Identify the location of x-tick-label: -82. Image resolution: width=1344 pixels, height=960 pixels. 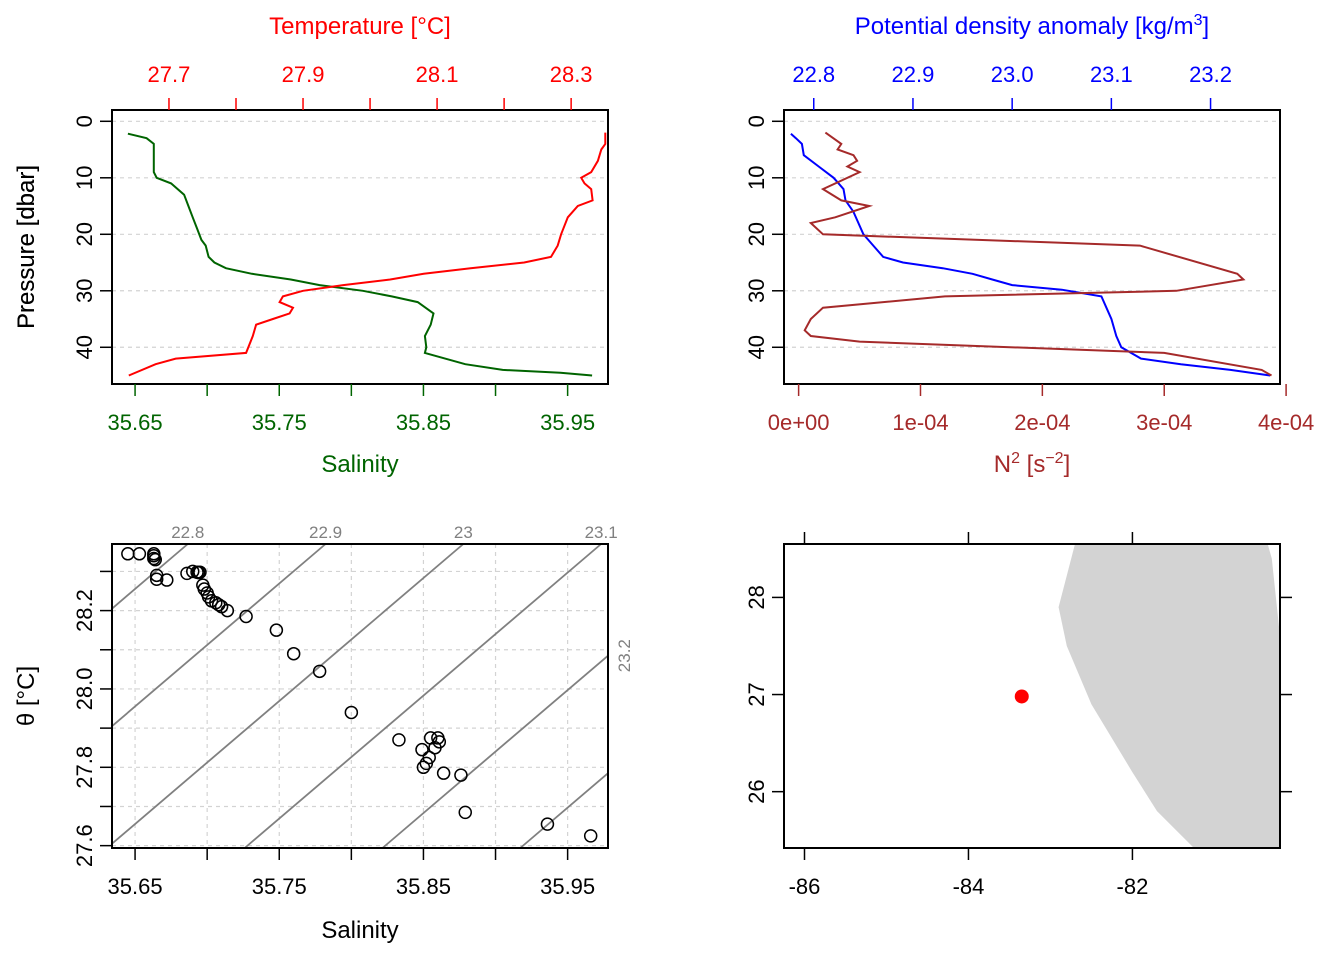
(1133, 886).